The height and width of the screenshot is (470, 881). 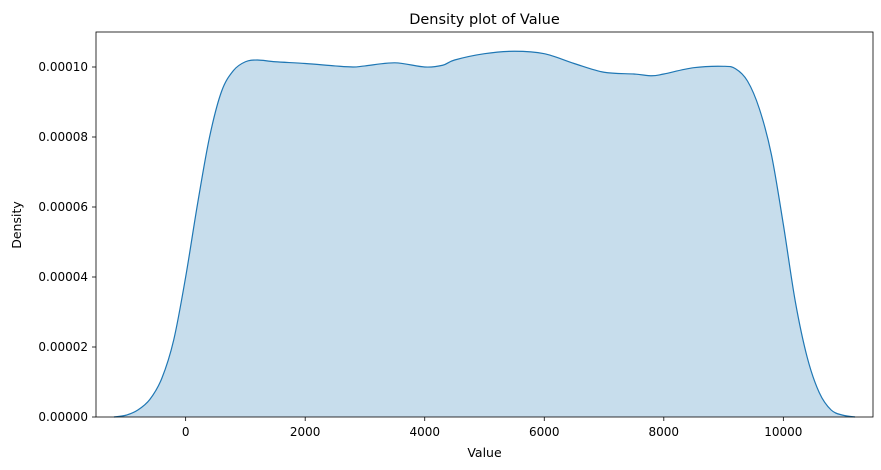 What do you see at coordinates (63, 67) in the screenshot?
I see `y-tick-label: 0.00010` at bounding box center [63, 67].